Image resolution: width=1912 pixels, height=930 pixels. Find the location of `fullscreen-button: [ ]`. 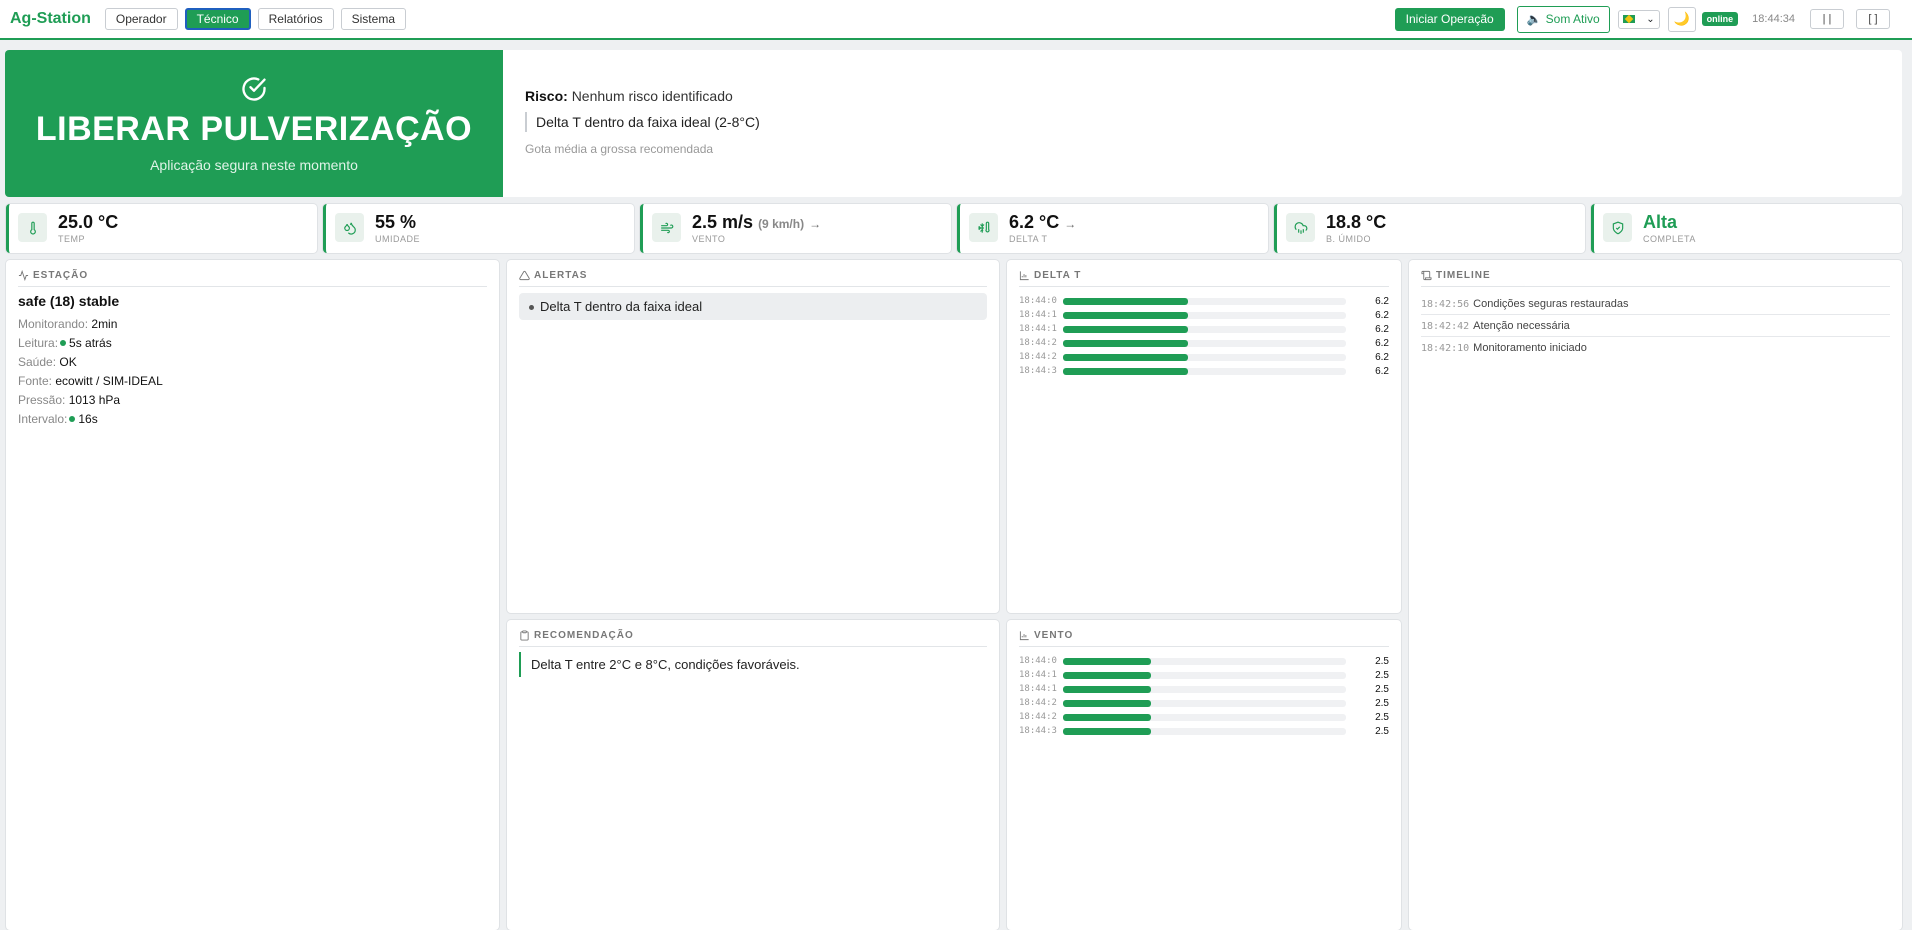

fullscreen-button: [ ] is located at coordinates (1873, 19).